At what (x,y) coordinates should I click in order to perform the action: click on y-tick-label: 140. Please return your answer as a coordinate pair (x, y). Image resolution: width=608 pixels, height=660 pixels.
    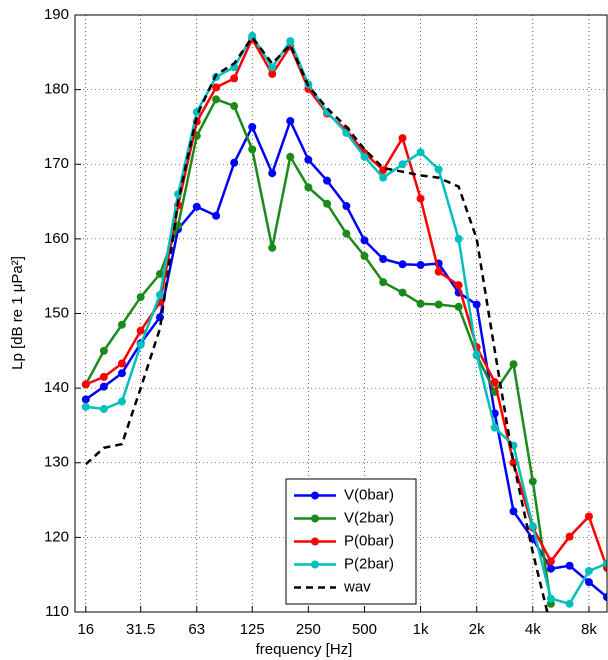
    Looking at the image, I should click on (56, 387).